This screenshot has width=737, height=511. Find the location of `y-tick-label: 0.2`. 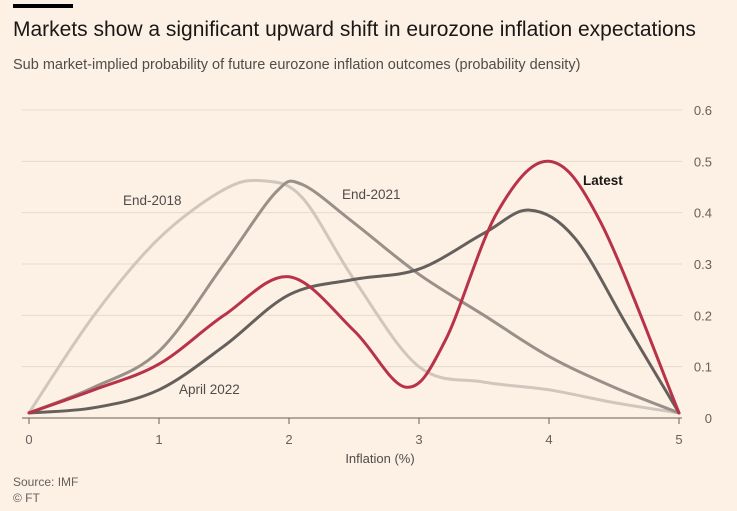

y-tick-label: 0.2 is located at coordinates (703, 315).